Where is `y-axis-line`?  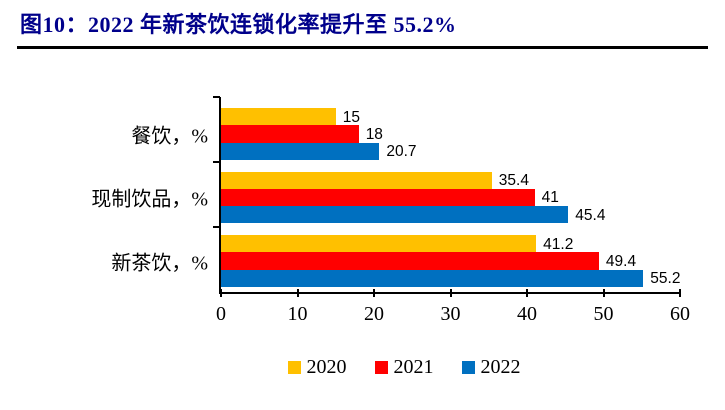
y-axis-line is located at coordinates (220, 195).